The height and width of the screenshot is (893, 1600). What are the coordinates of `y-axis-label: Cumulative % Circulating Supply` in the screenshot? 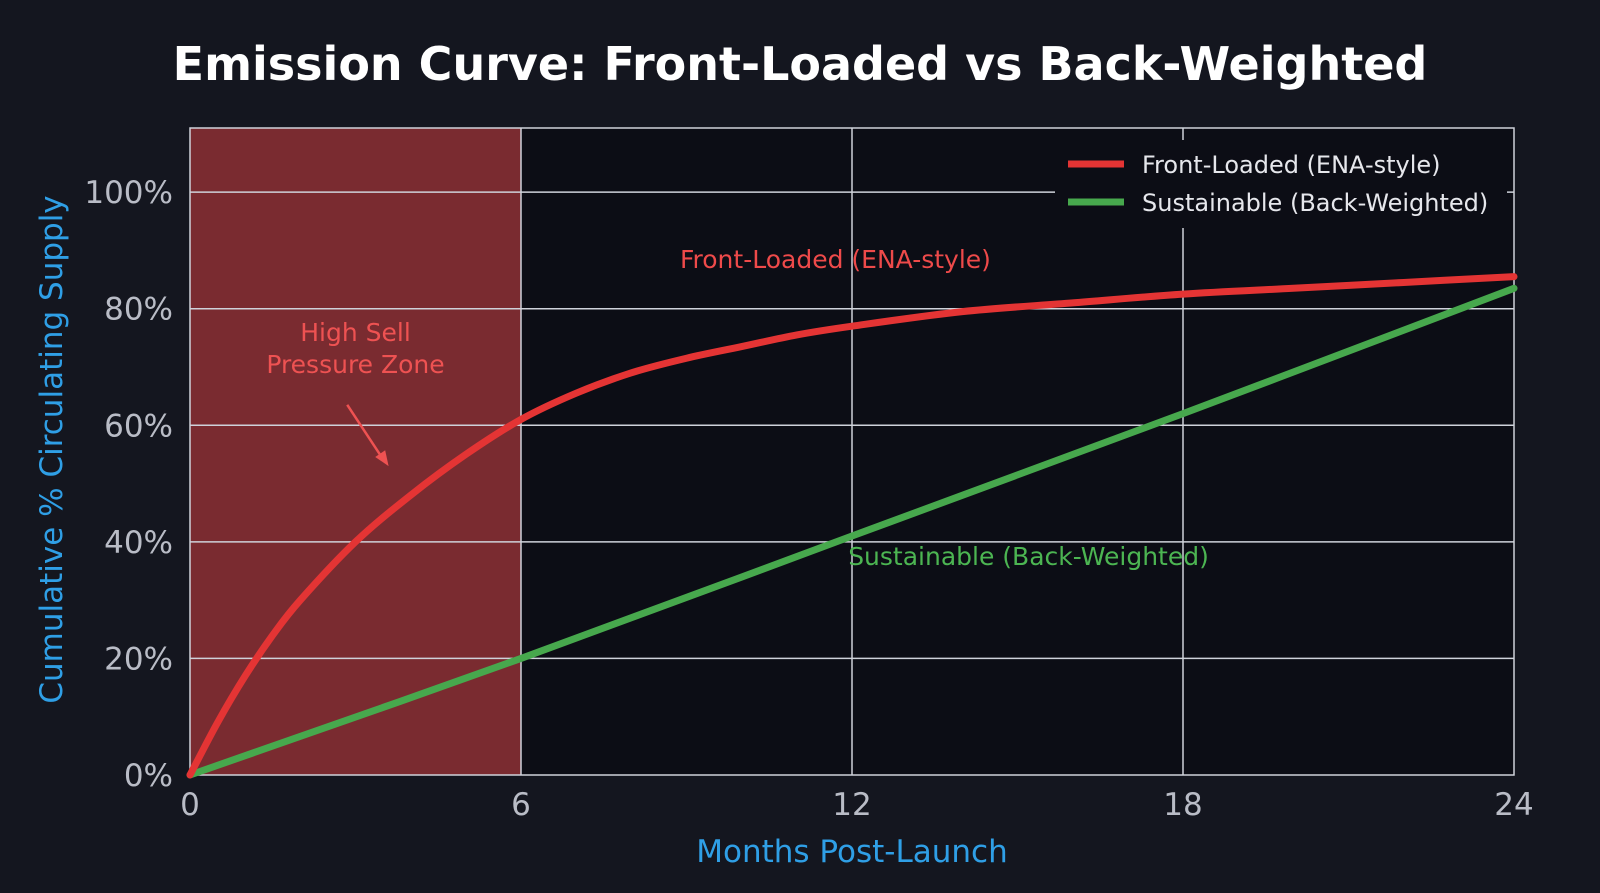 It's located at (52, 449).